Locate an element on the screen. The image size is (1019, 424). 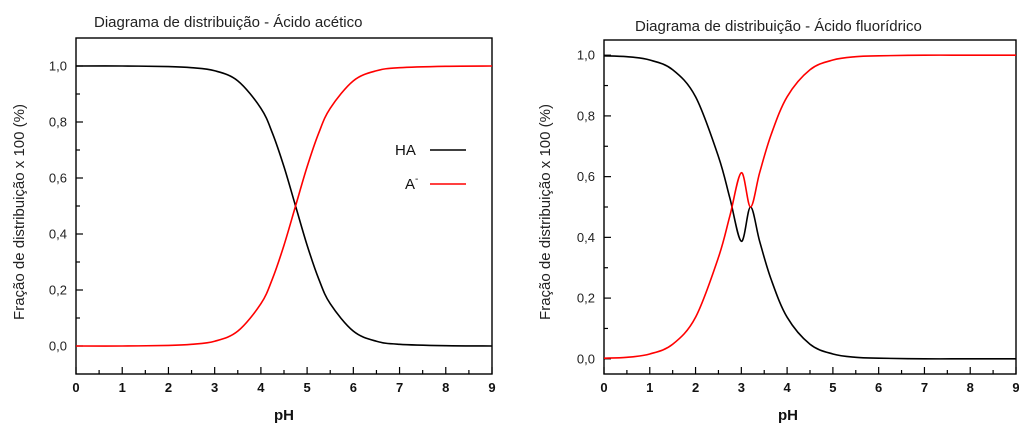
chart-2-y-axis-label: Fração de distribuição x 100 (%) is located at coordinates (545, 212).